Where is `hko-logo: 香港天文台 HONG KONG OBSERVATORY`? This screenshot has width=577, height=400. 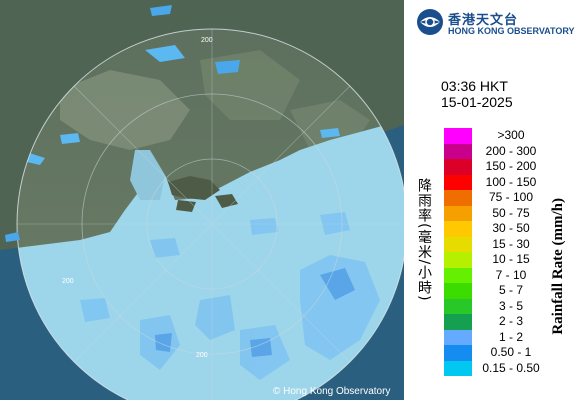
hko-logo: 香港天文台 HONG KONG OBSERVATORY is located at coordinates (494, 23).